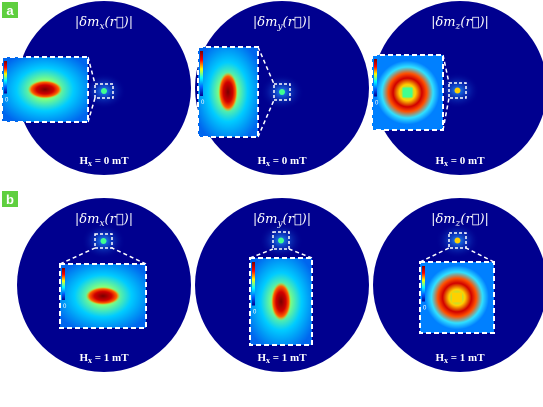 The height and width of the screenshot is (407, 543). I want to click on plot: 0 |δmz(r⃗)| Hx = 0 mT, so click(457, 88).